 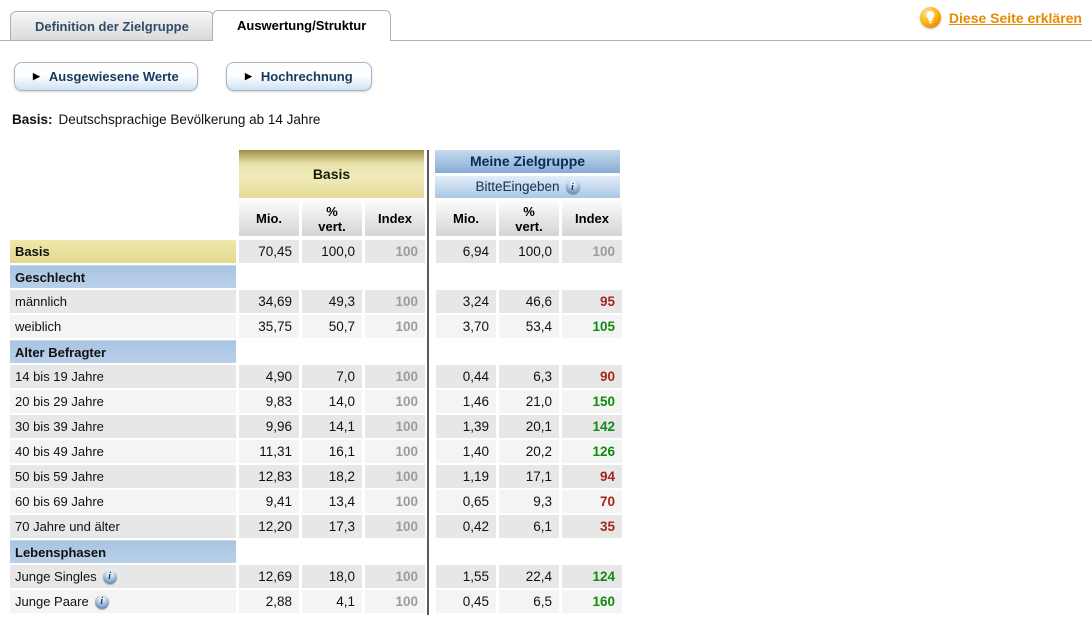 I want to click on row-label: 14 bis 19 Jahre, so click(x=123, y=376).